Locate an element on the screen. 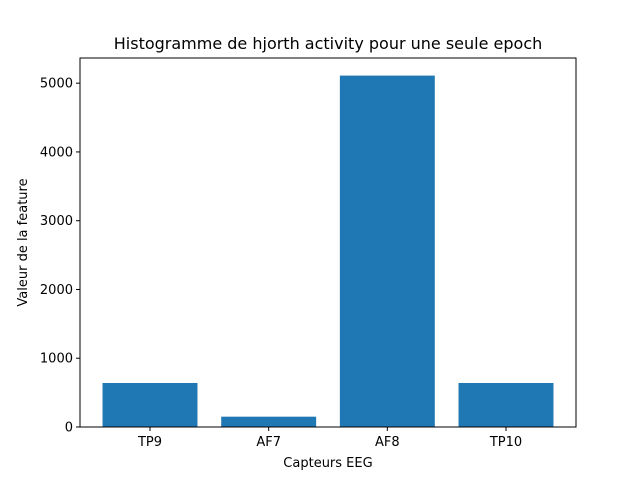  y-axis-ticks: 0 1000 2000 3000 4000 5000 is located at coordinates (60, 256).